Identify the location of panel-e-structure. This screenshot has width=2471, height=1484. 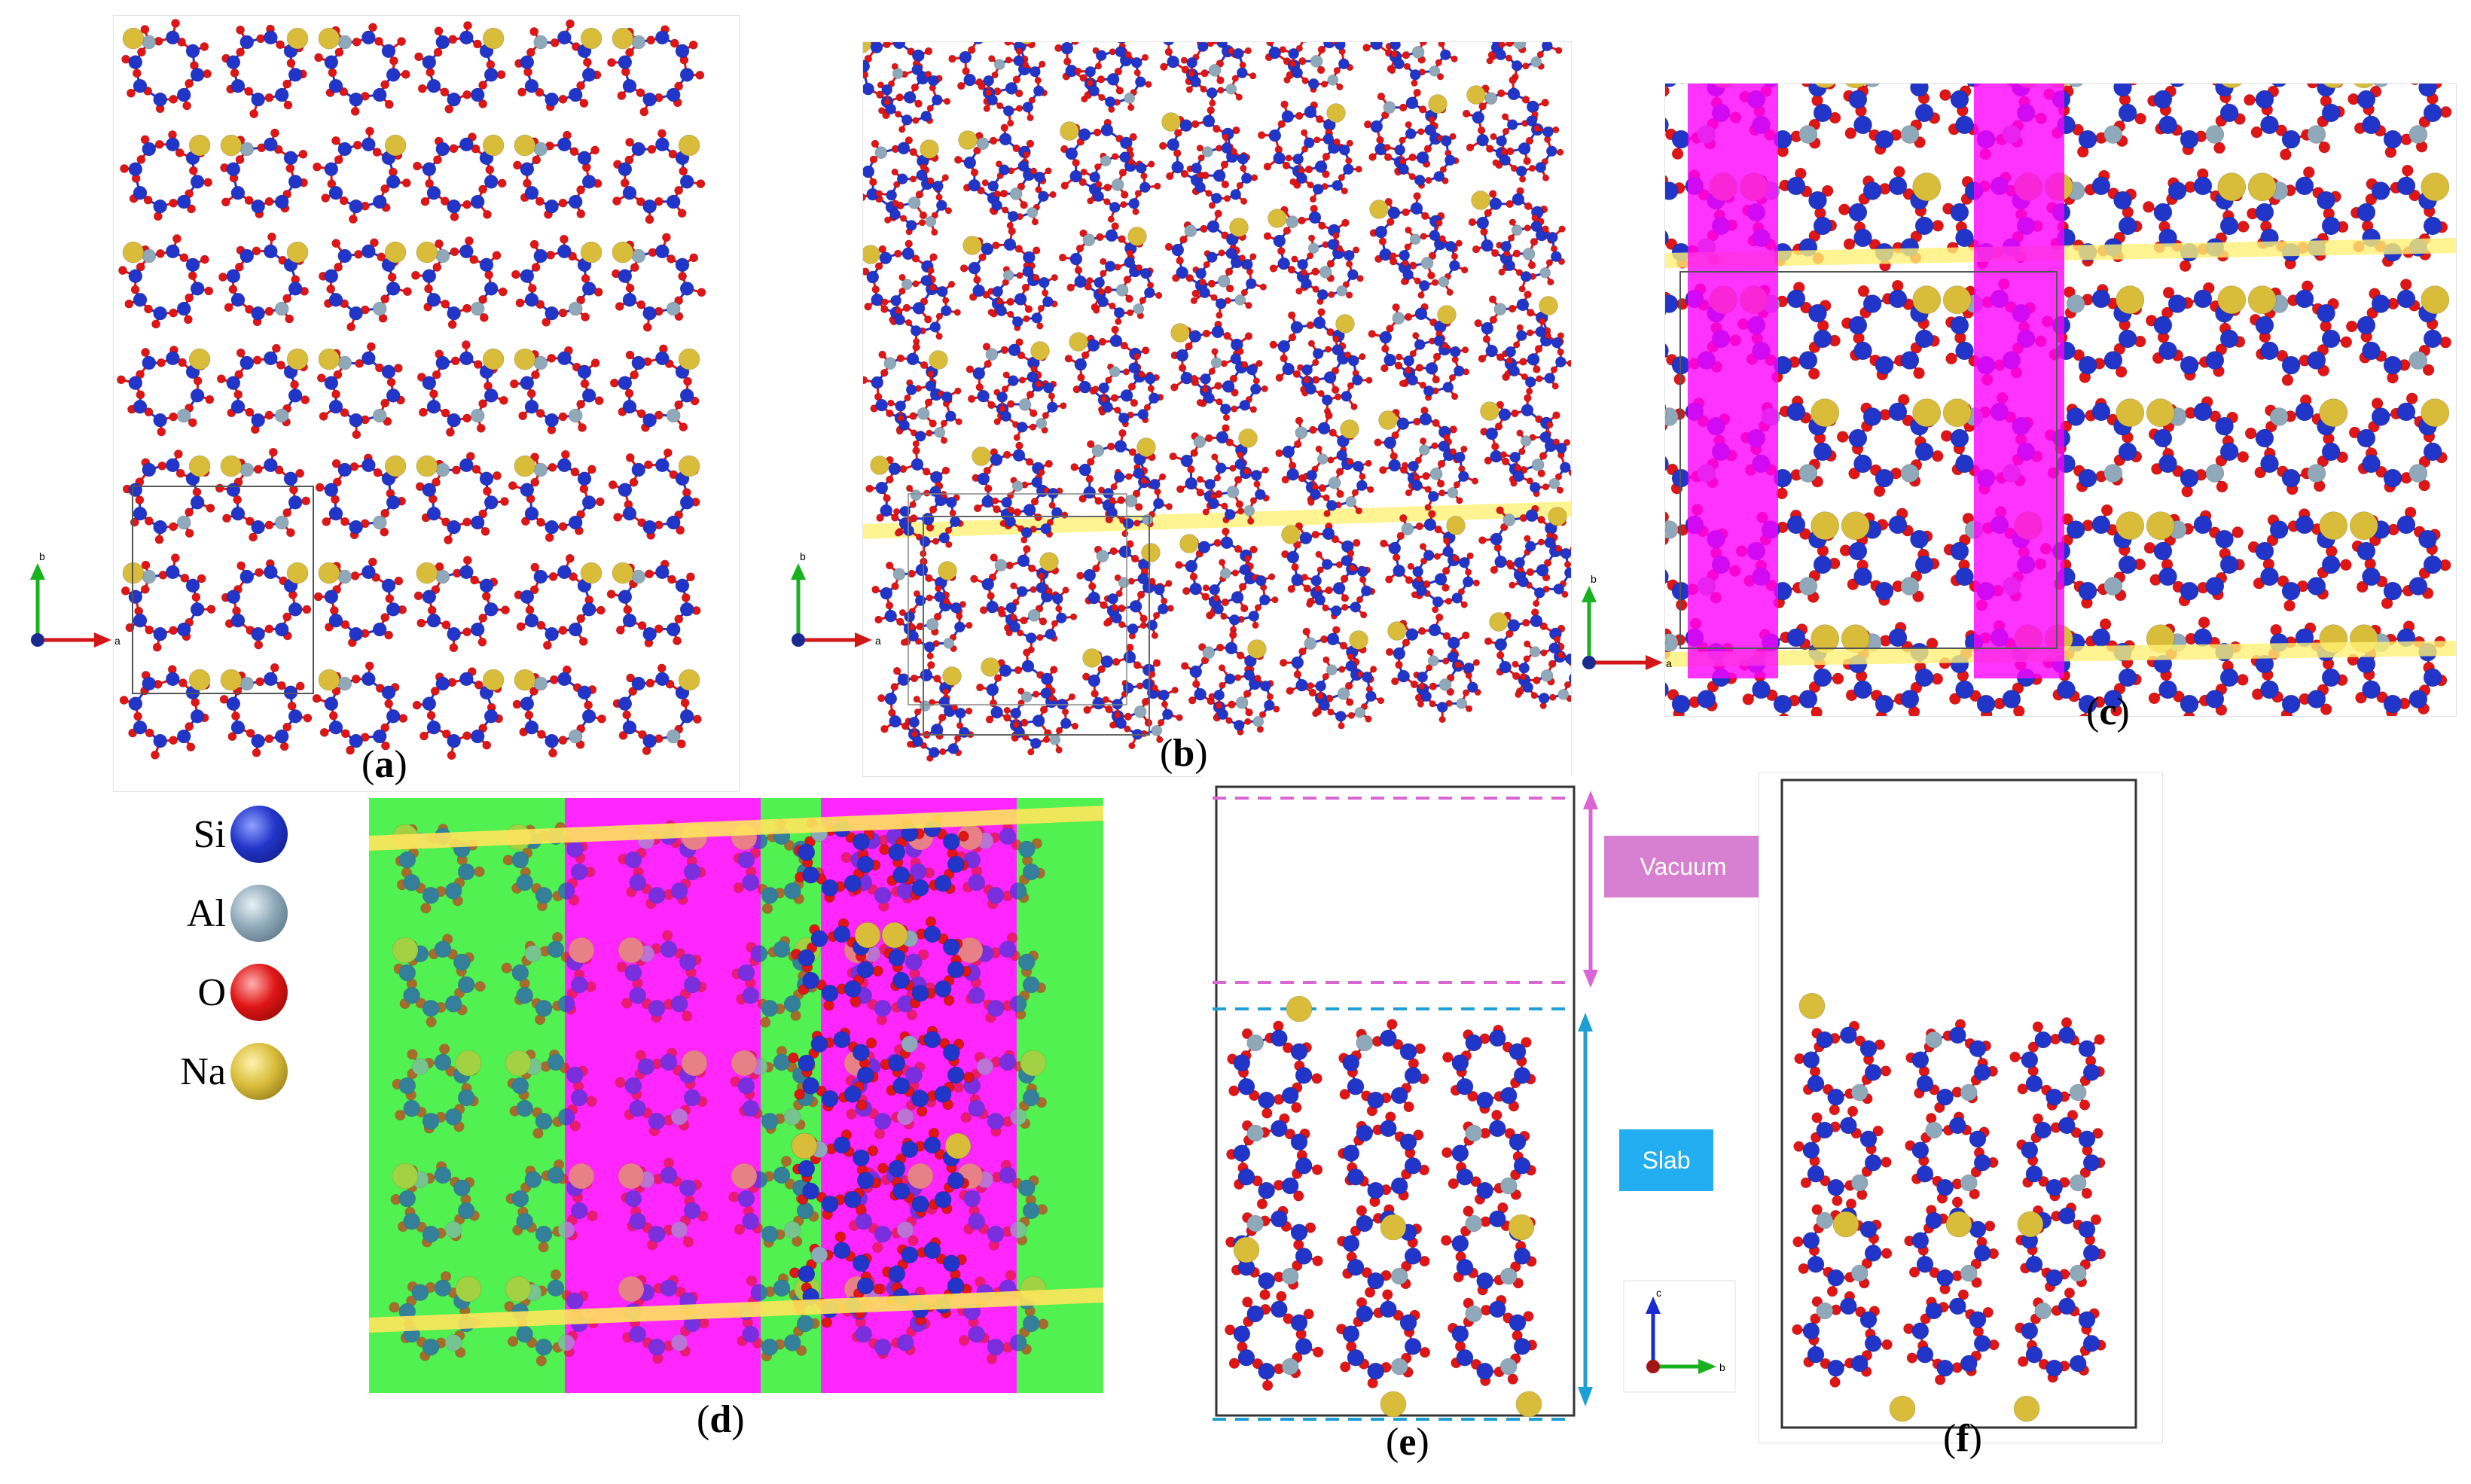
(1405, 1103).